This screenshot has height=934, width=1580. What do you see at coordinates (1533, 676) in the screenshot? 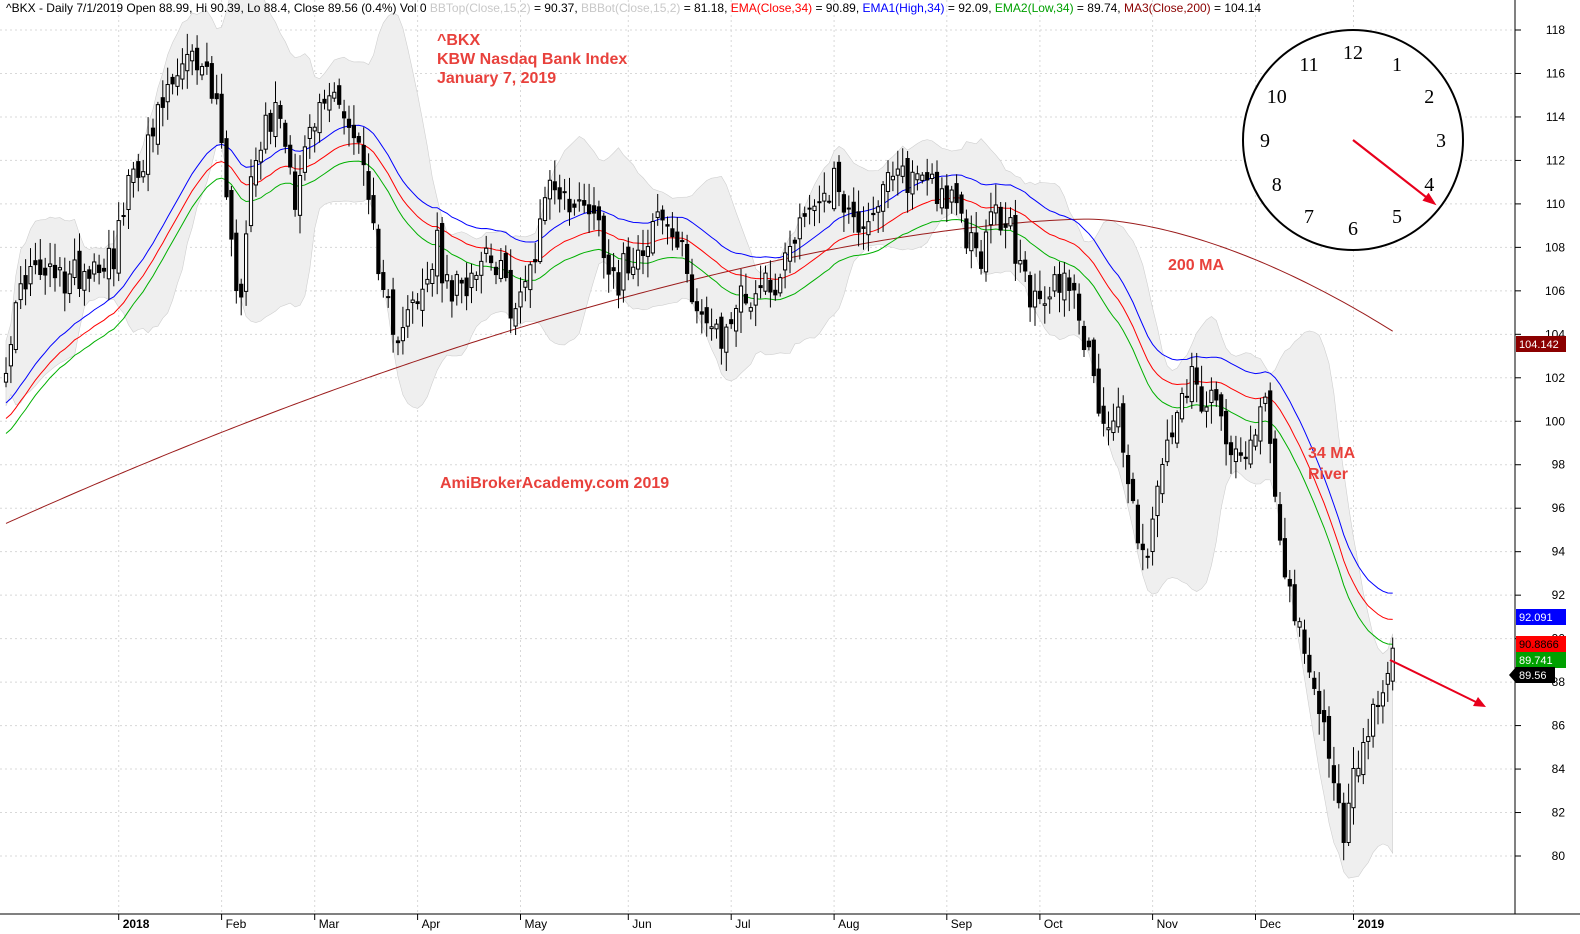
I see `value-tag-label: 89.56` at bounding box center [1533, 676].